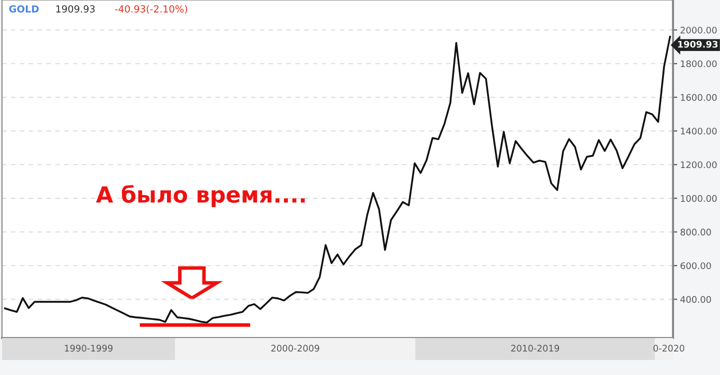 Image resolution: width=720 pixels, height=375 pixels. What do you see at coordinates (698, 30) in the screenshot?
I see `y-tick-label: 2000.00` at bounding box center [698, 30].